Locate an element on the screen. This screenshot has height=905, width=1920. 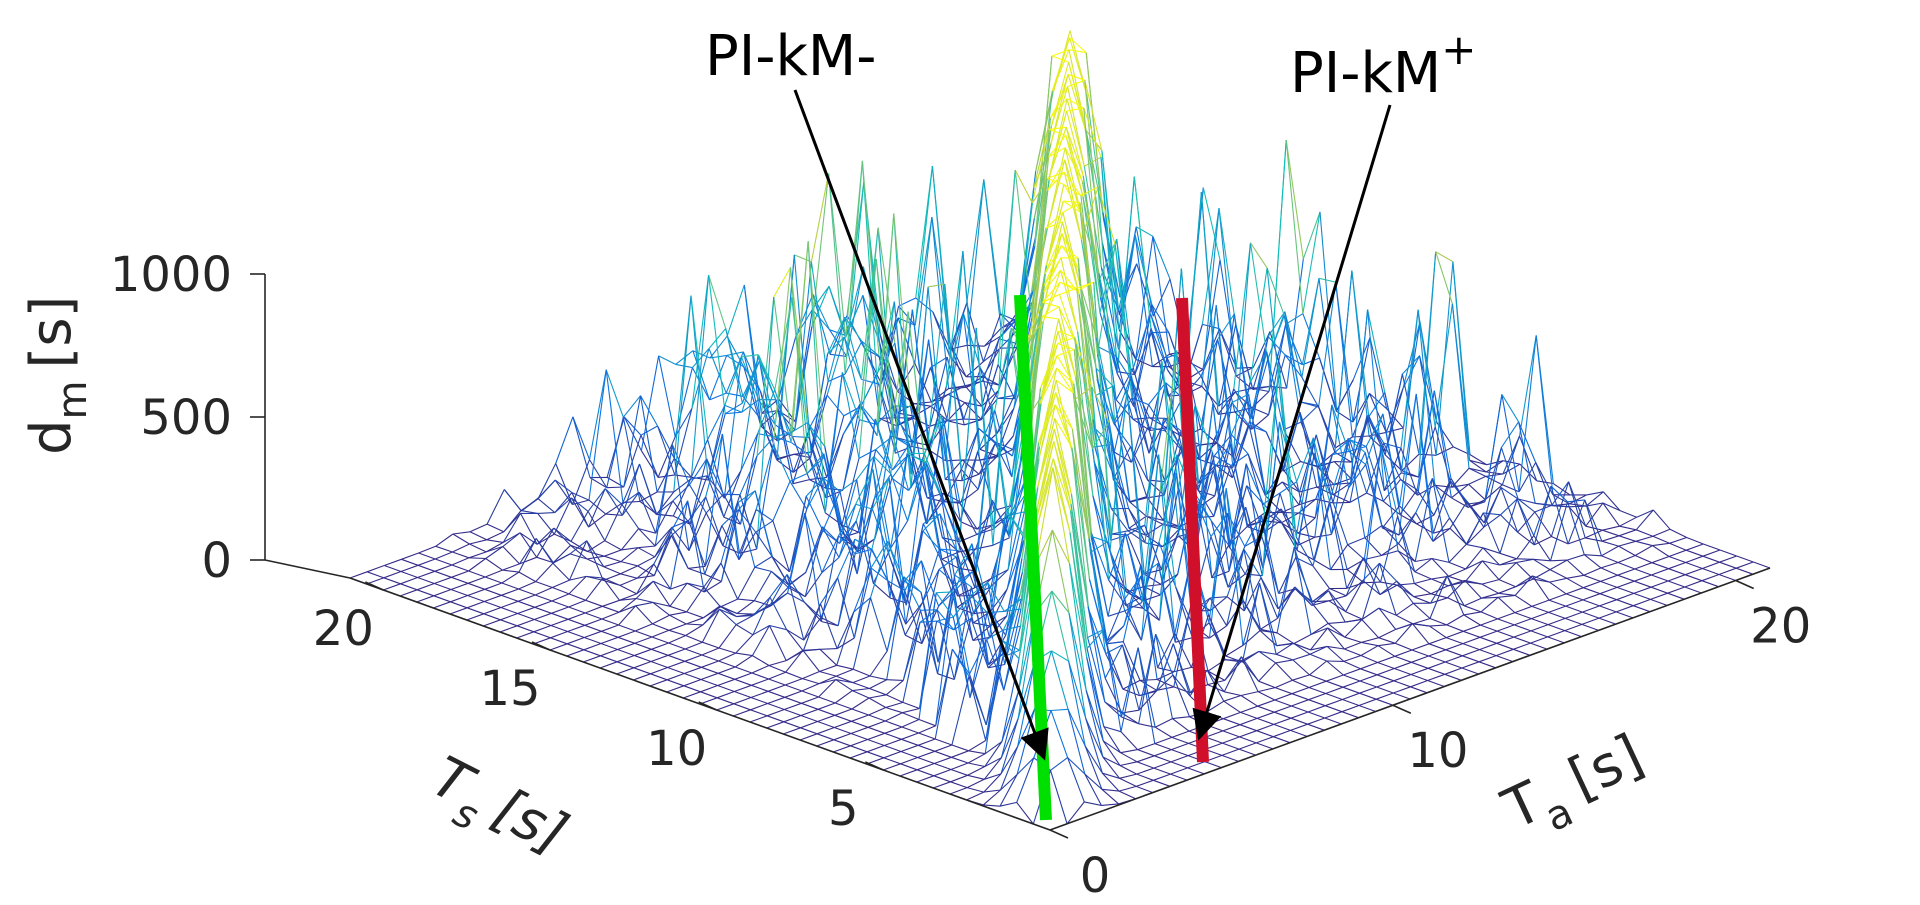
ts-tick-label: 10 is located at coordinates (676, 749).